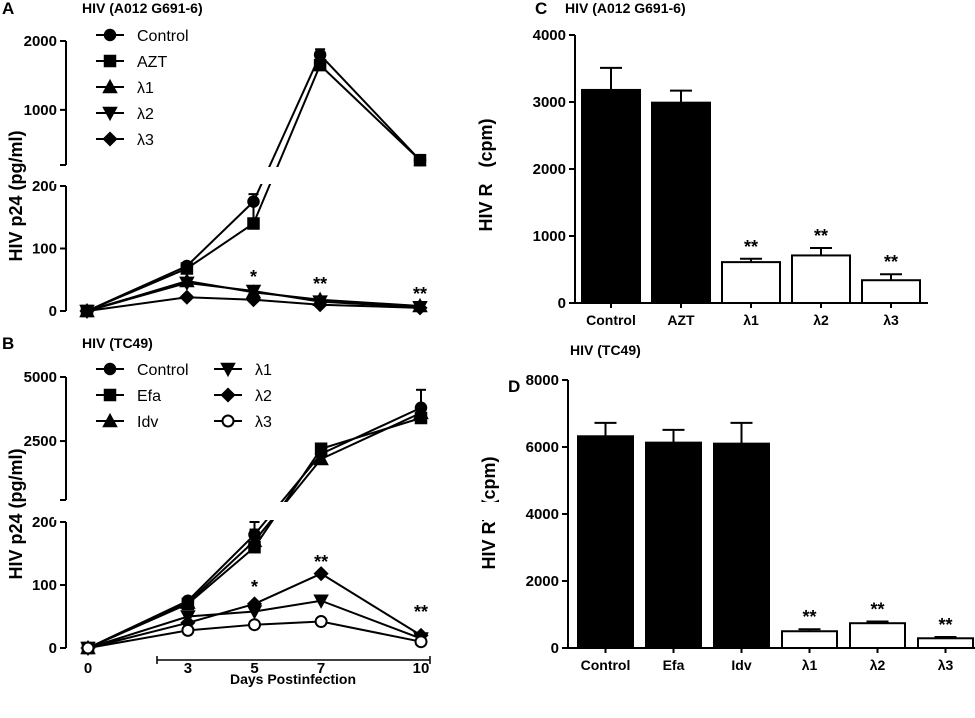  Describe the element at coordinates (542, 514) in the screenshot. I see `panel-d-ytick-label: 4000` at that location.